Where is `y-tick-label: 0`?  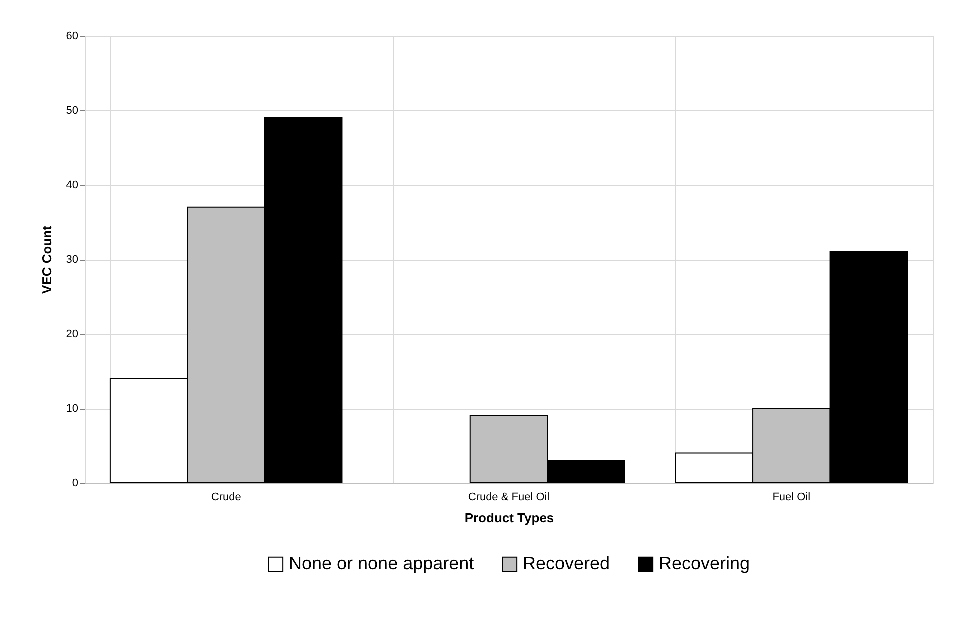 y-tick-label: 0 is located at coordinates (75, 484).